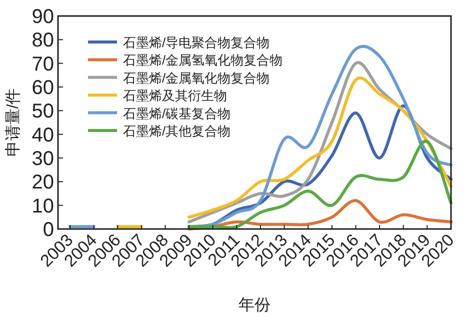 Image resolution: width=468 pixels, height=322 pixels. Describe the element at coordinates (43, 183) in the screenshot. I see `y-tick-label: 20` at that location.